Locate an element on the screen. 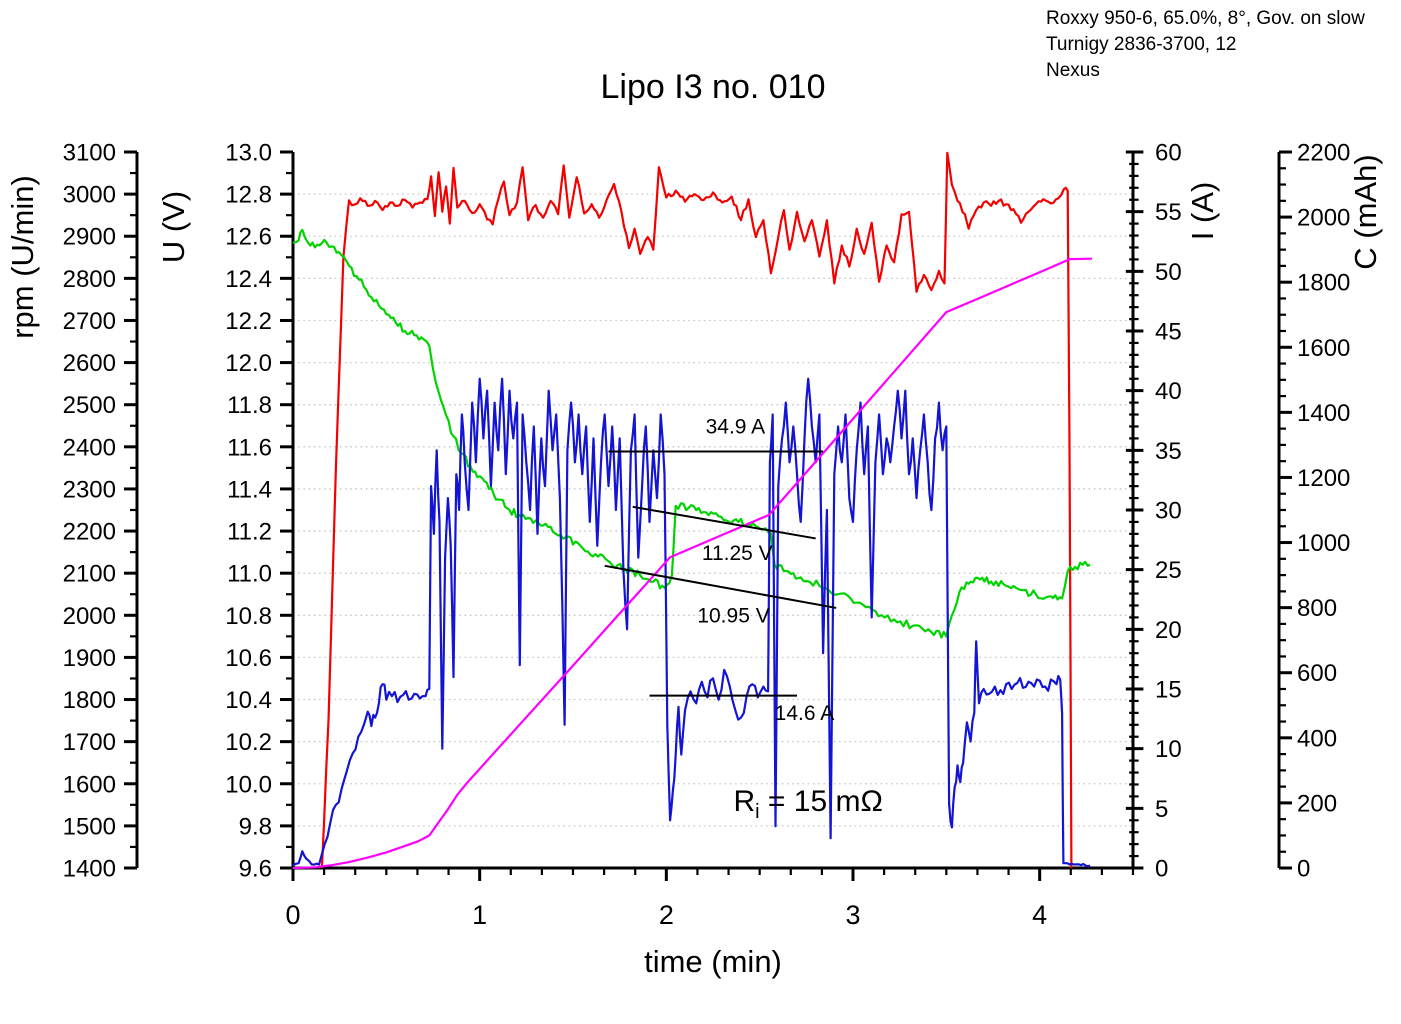 The height and width of the screenshot is (1024, 1401). svg-text: 12.4 is located at coordinates (248, 279).